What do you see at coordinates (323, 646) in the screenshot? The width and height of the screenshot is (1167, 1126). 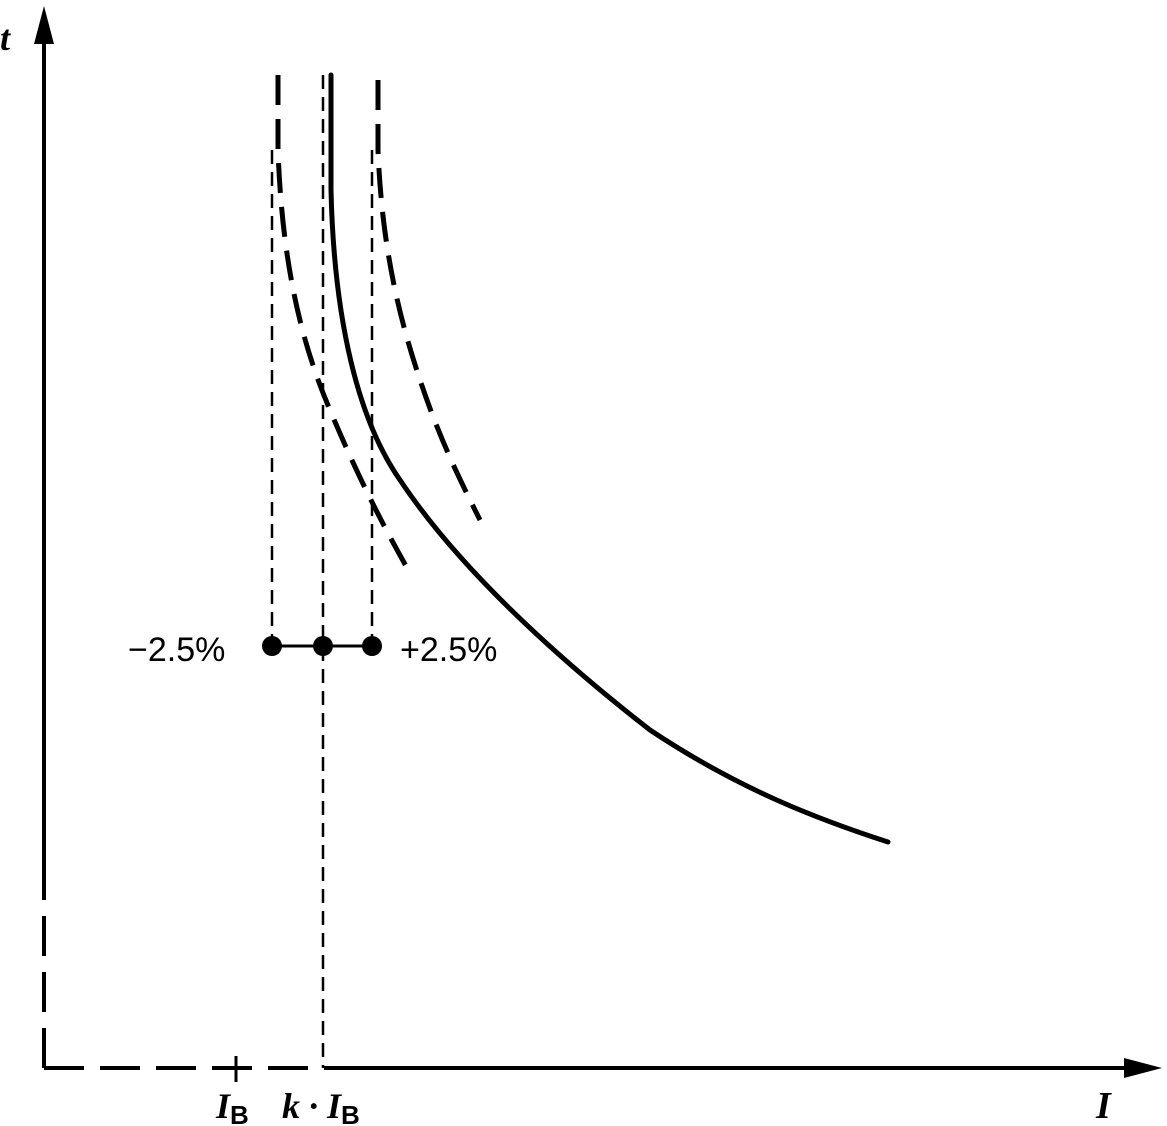 I see `kib-point` at bounding box center [323, 646].